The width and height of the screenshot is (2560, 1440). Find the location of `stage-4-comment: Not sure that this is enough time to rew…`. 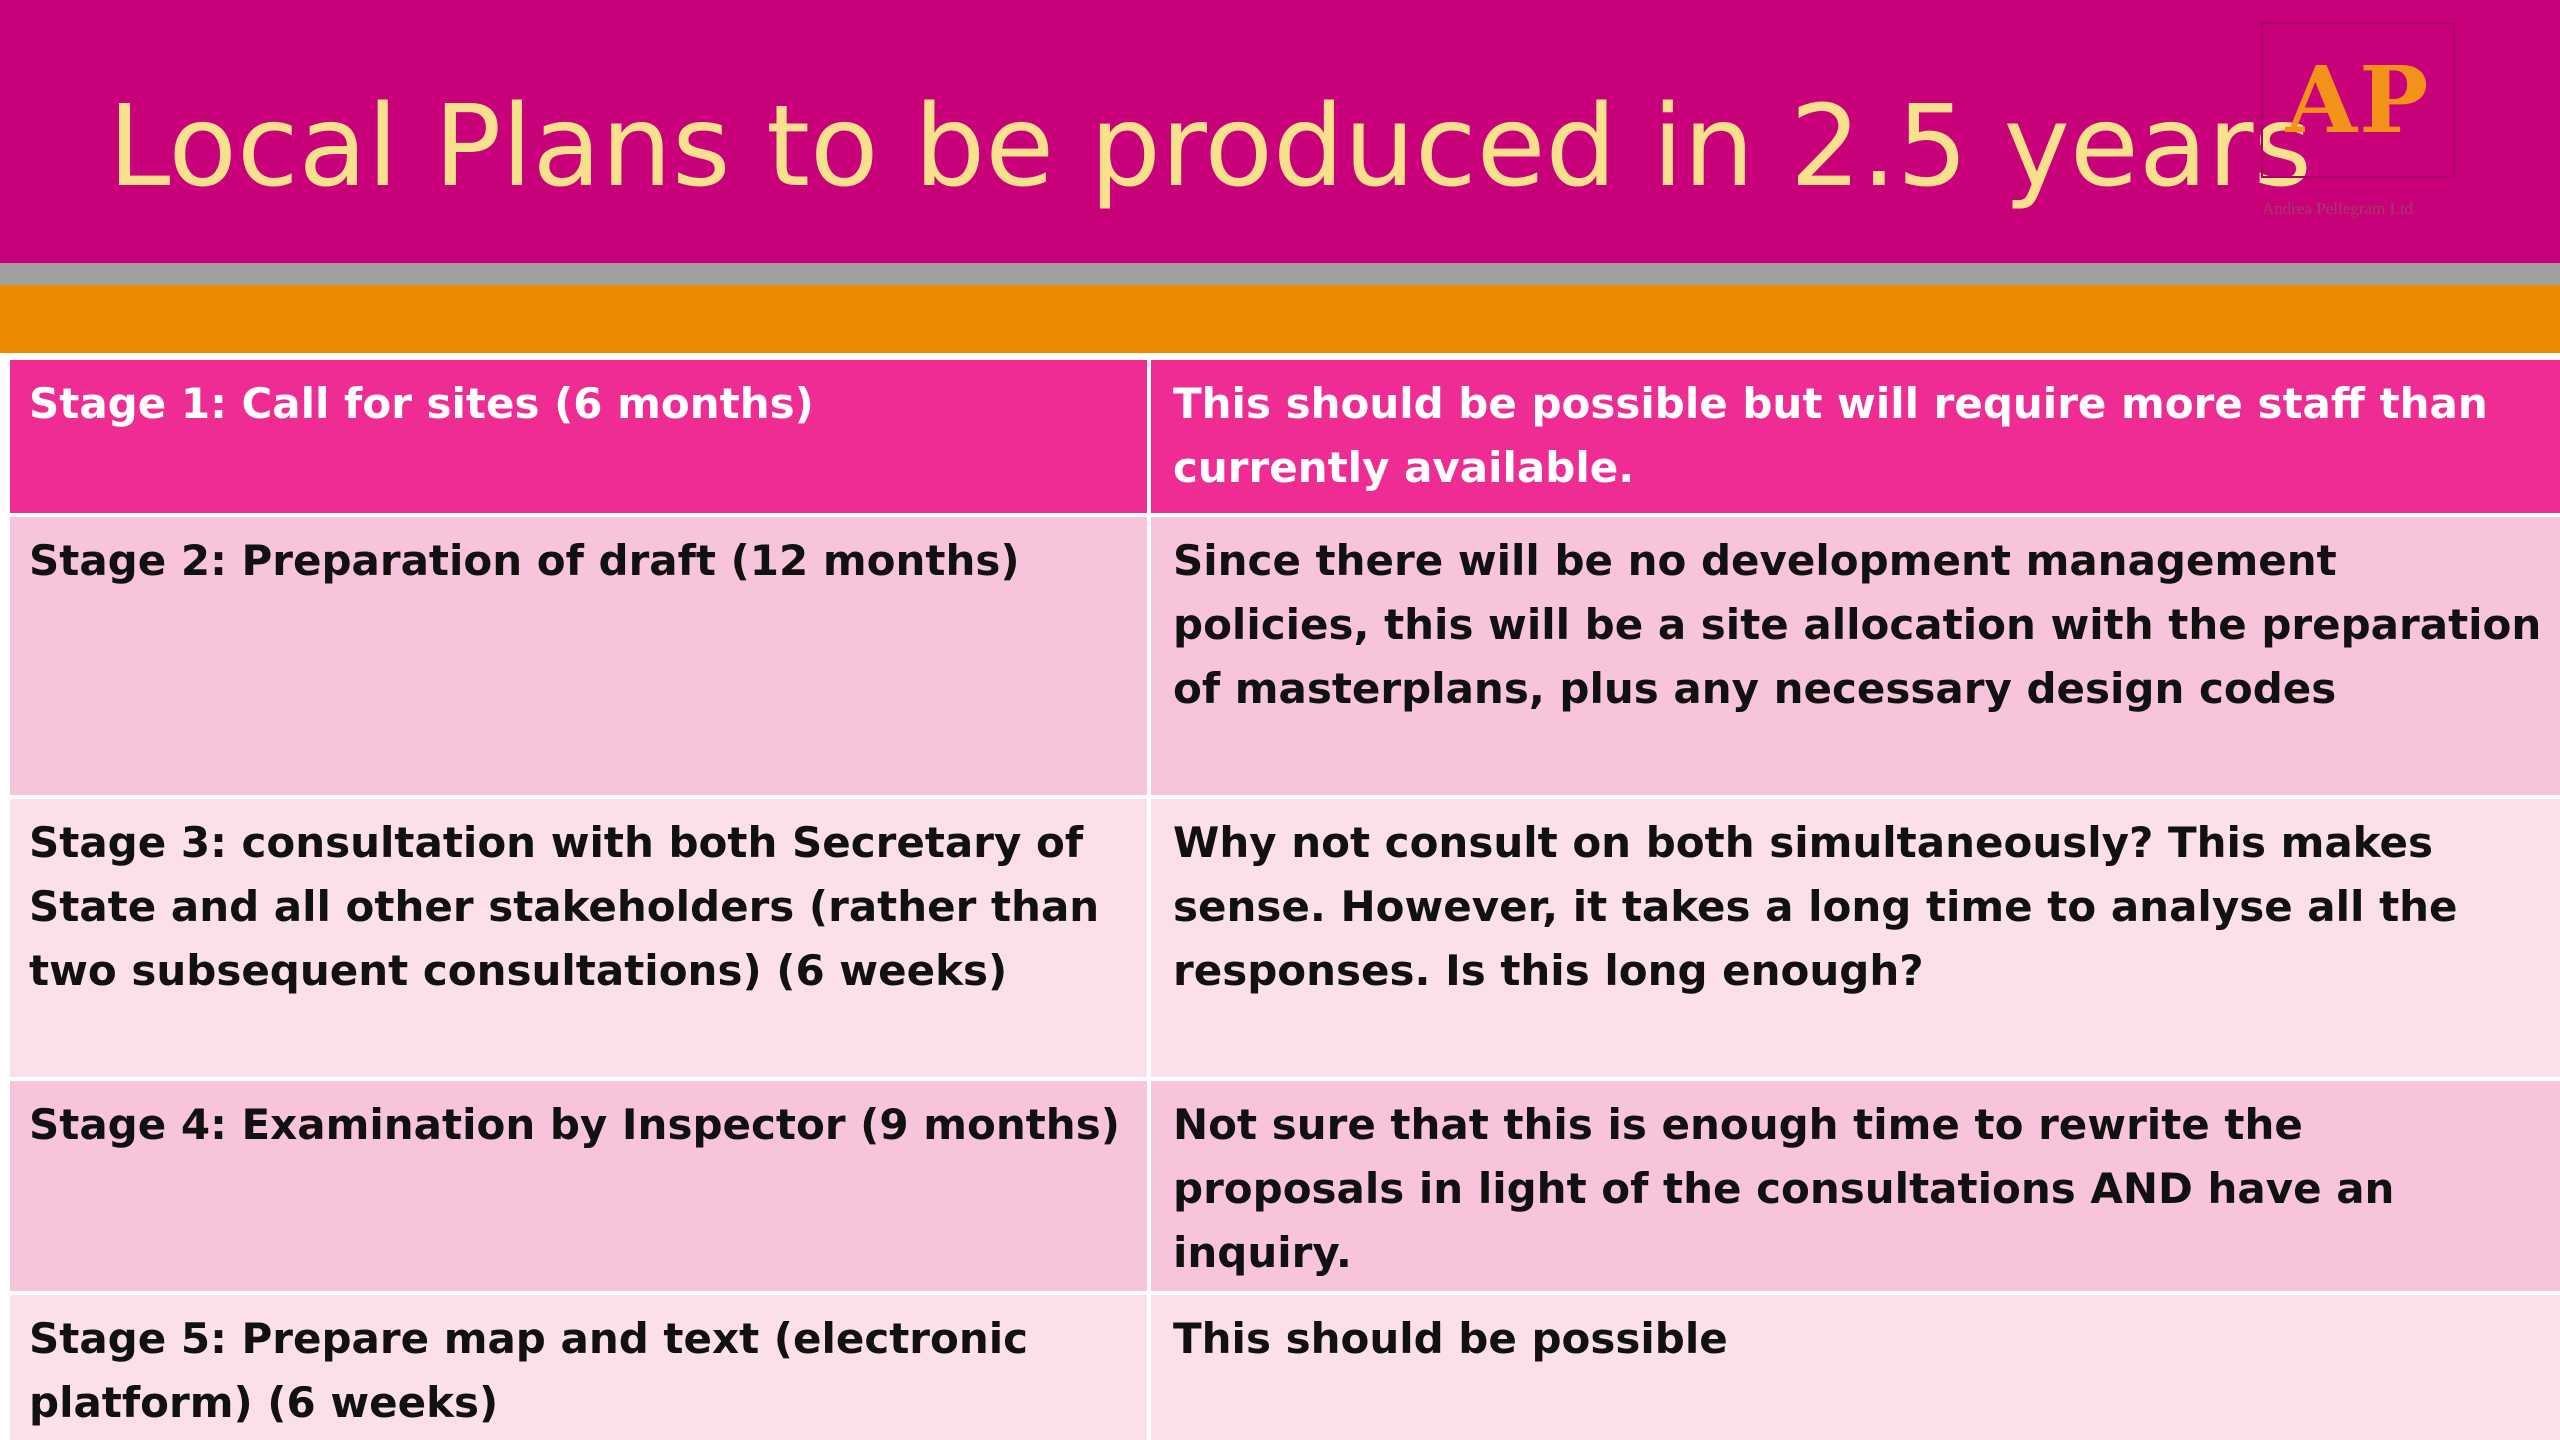

stage-4-comment: Not sure that this is enough time to rew… is located at coordinates (1855, 1186).